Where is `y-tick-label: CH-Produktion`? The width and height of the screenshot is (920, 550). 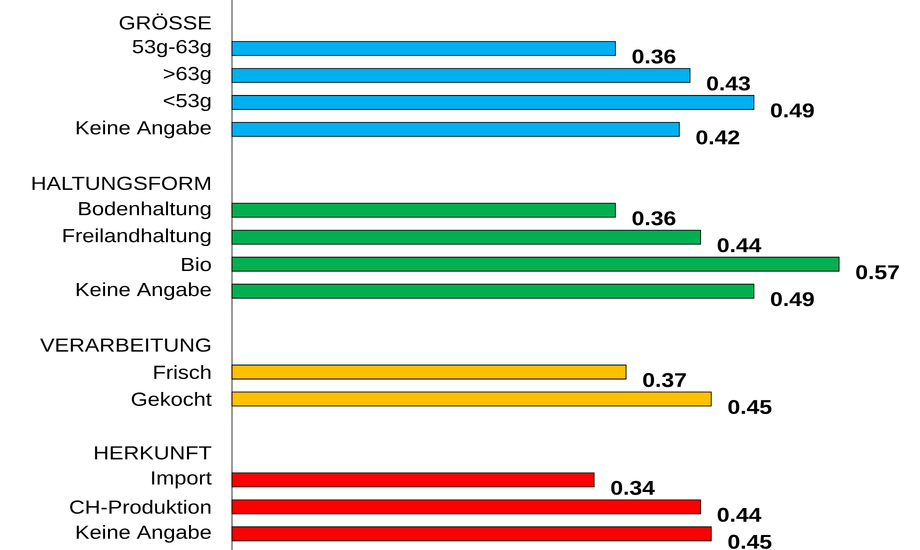 y-tick-label: CH-Produktion is located at coordinates (140, 507).